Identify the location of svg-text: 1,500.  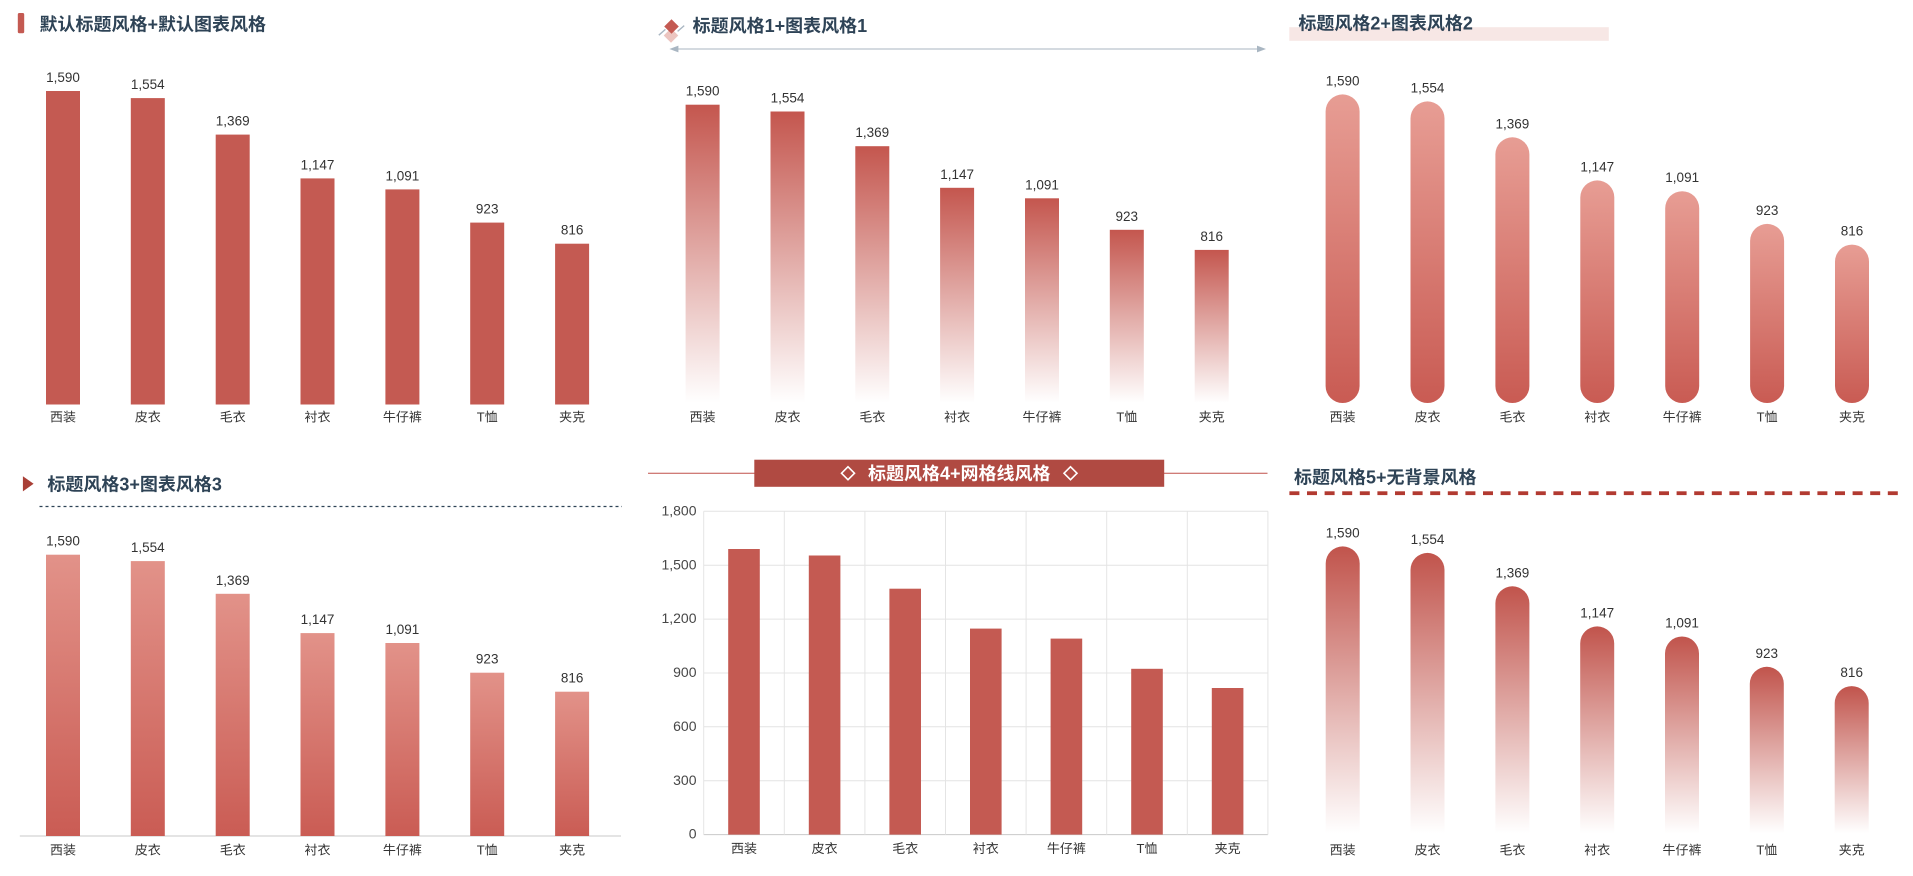
(678, 564).